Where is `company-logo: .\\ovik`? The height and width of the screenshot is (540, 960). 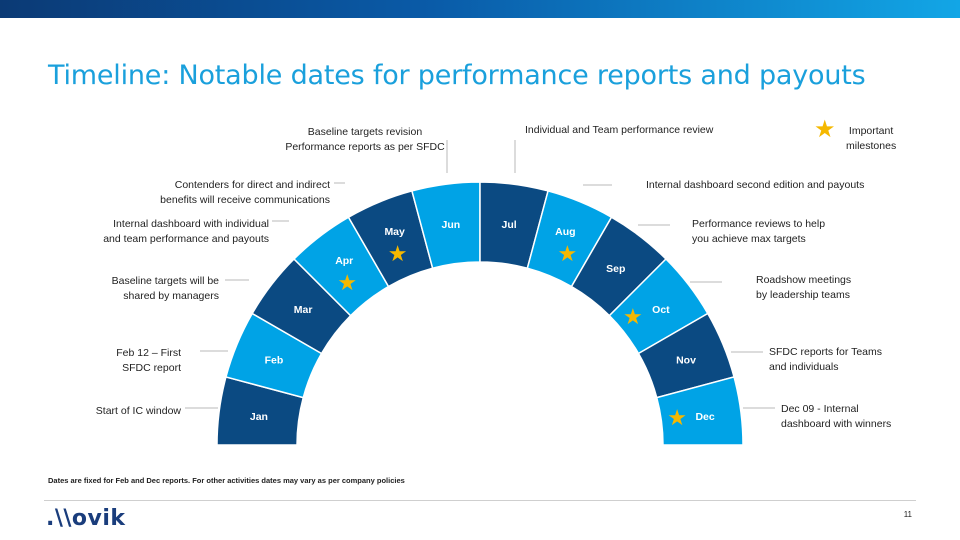 company-logo: .\\ovik is located at coordinates (86, 518).